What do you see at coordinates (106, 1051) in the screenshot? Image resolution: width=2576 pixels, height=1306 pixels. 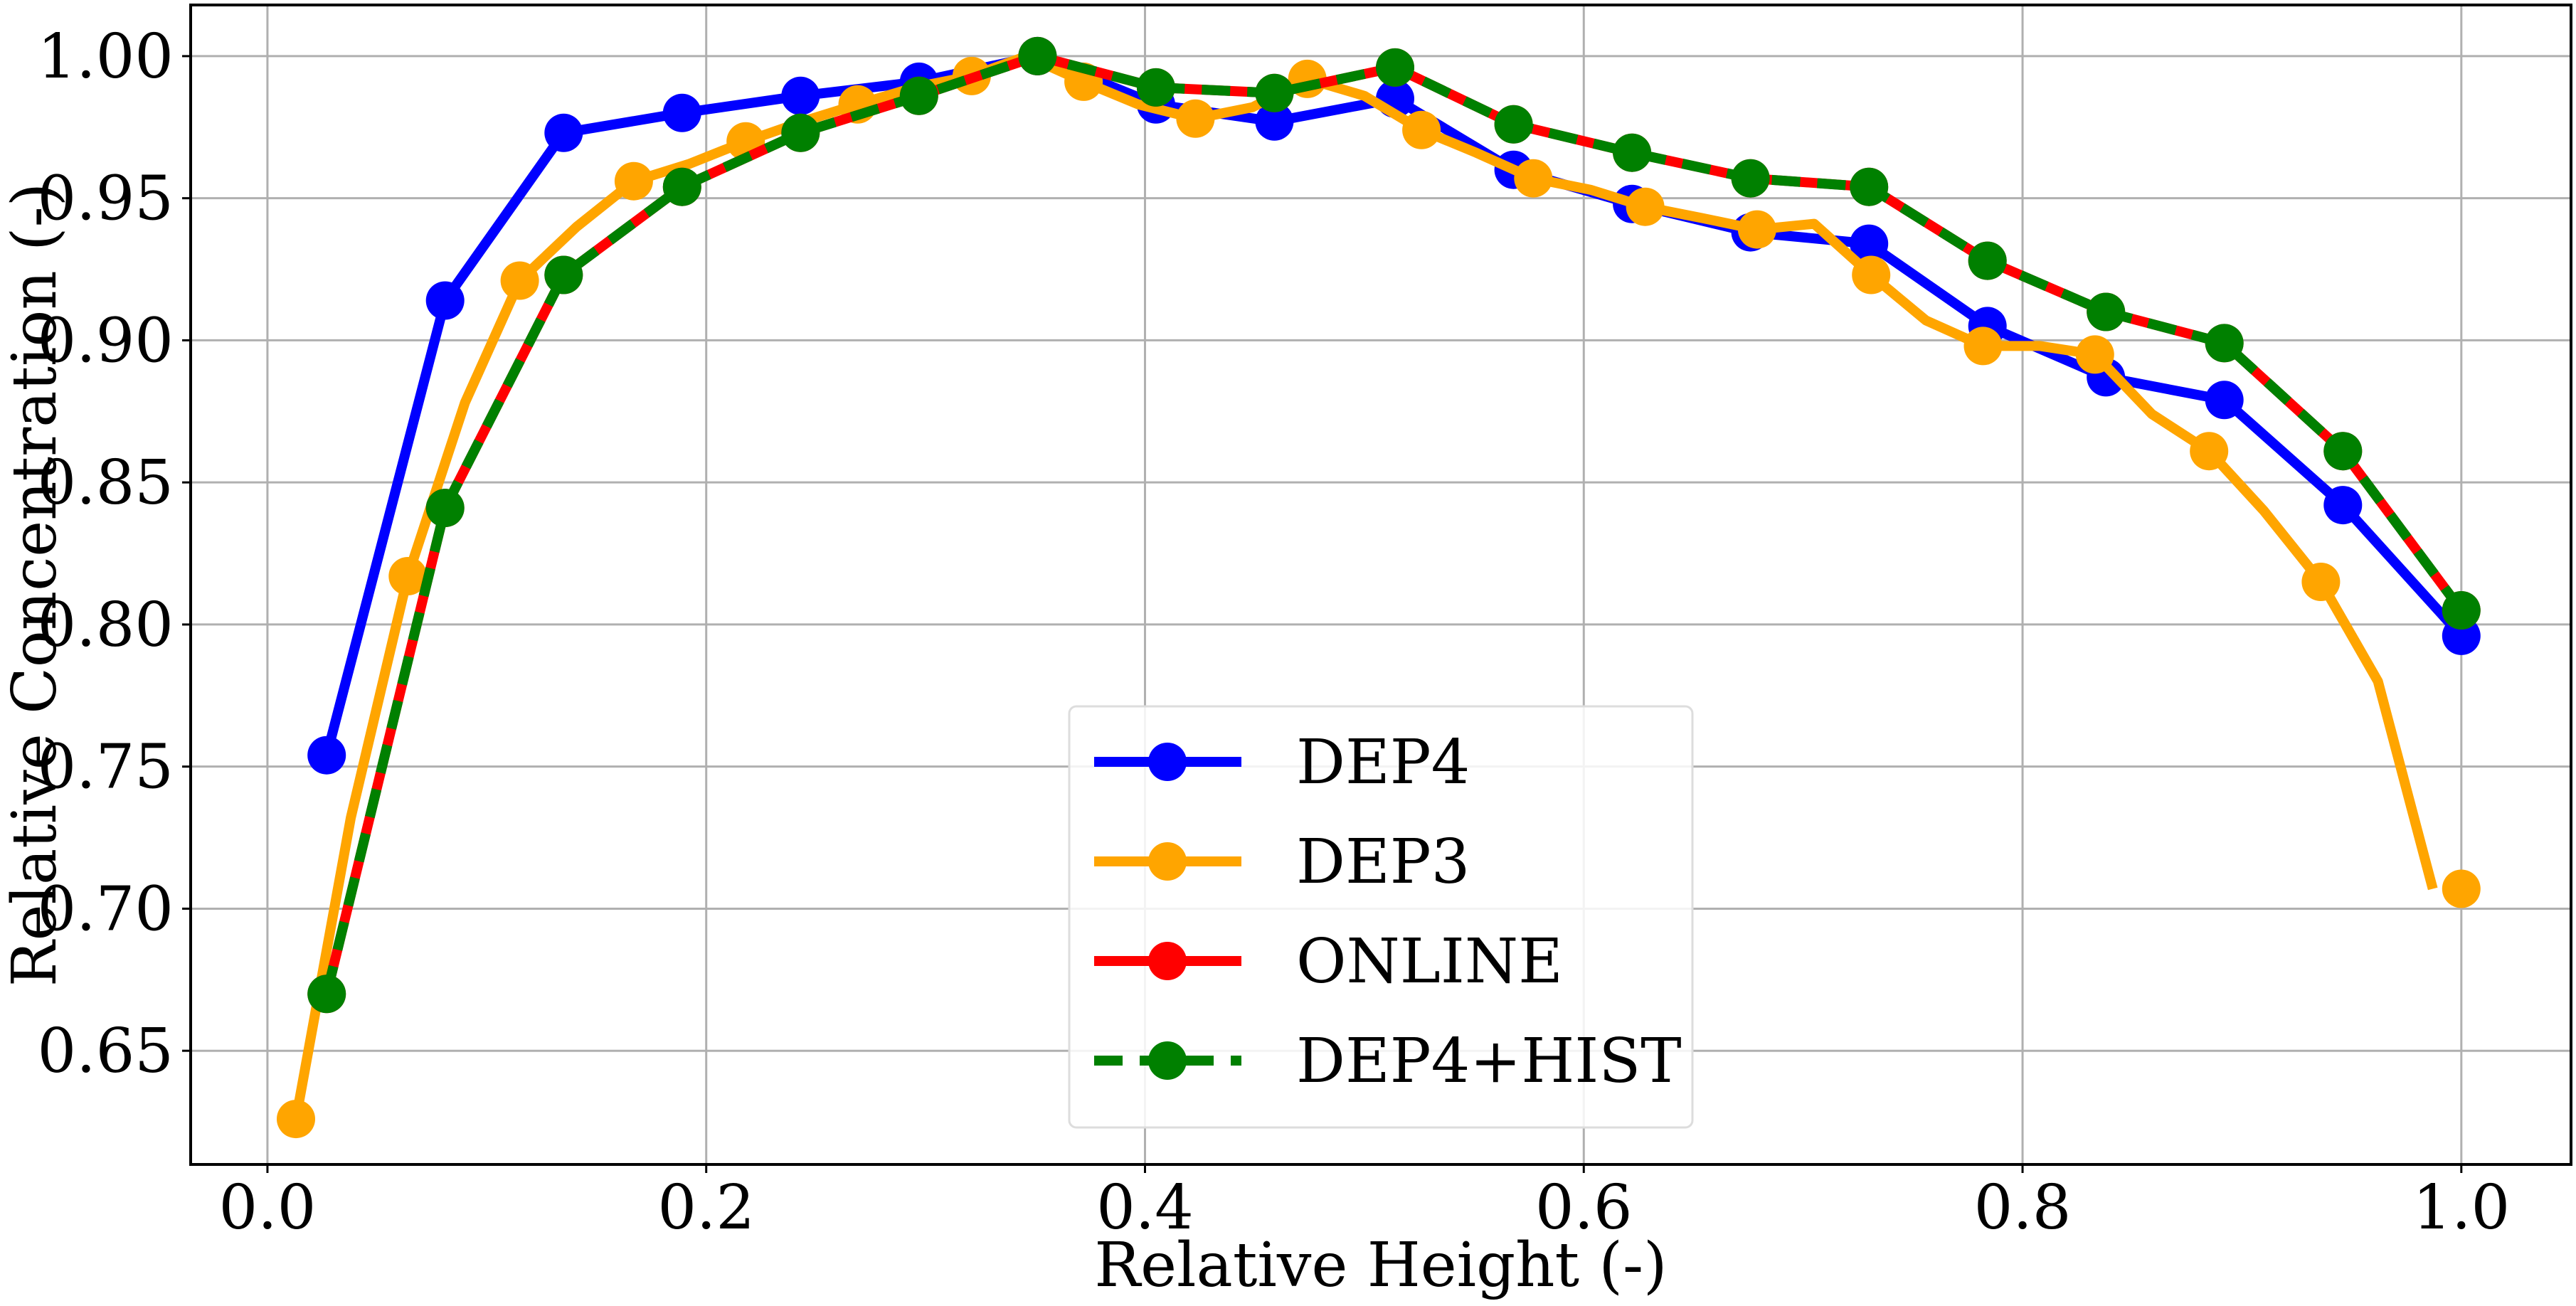 I see `y-tick-label: 0.65` at bounding box center [106, 1051].